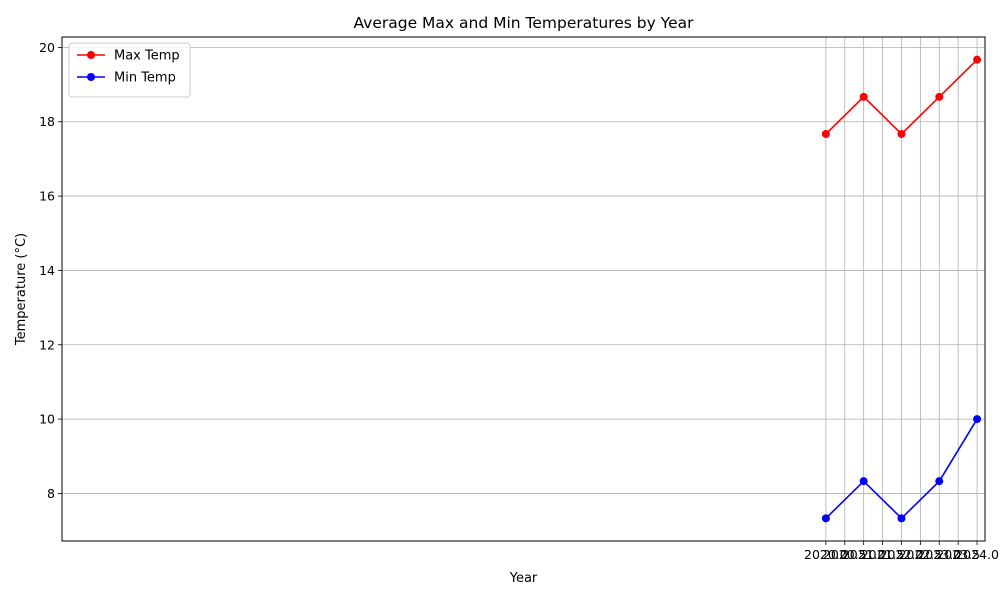 This screenshot has height=600, width=1000. What do you see at coordinates (864, 554) in the screenshot?
I see `x-tick-label: 2021.0` at bounding box center [864, 554].